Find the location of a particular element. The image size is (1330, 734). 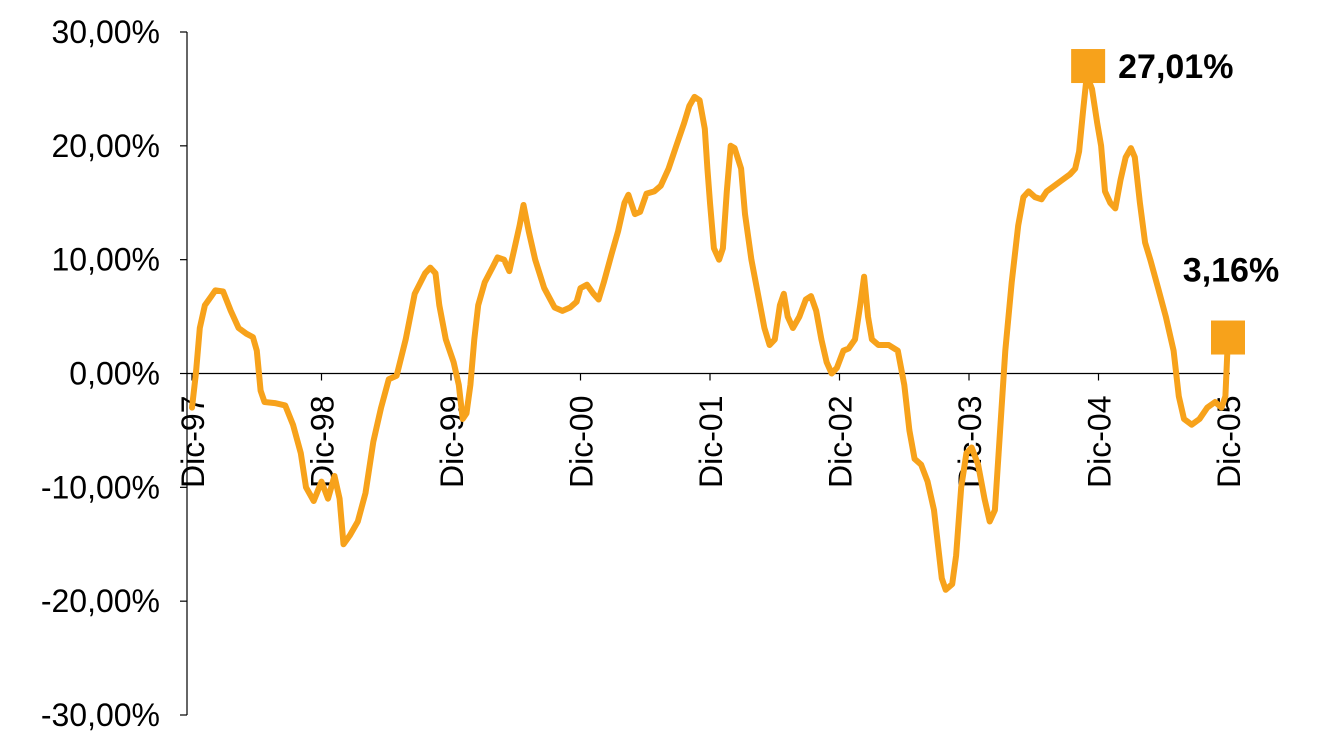

data-label: 3,16% is located at coordinates (1231, 271).